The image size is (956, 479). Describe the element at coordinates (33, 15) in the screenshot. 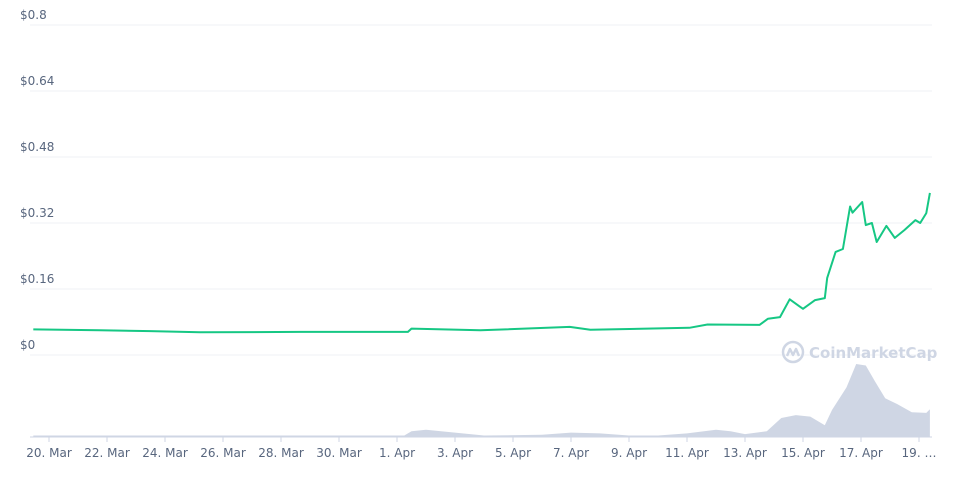

I see `y-tick-label: $0.8` at that location.